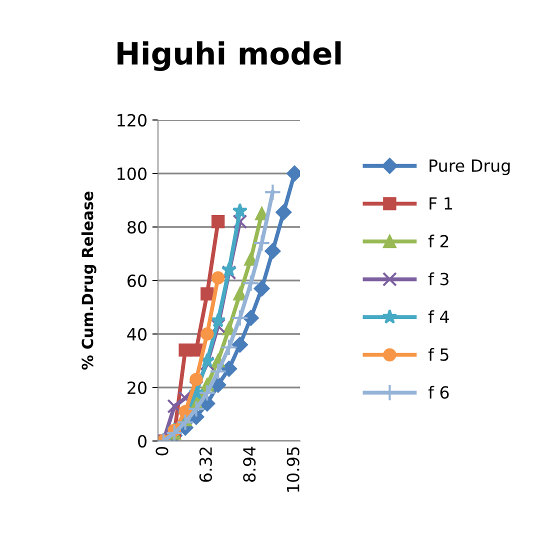  I want to click on y-tick-label: 60, so click(137, 281).